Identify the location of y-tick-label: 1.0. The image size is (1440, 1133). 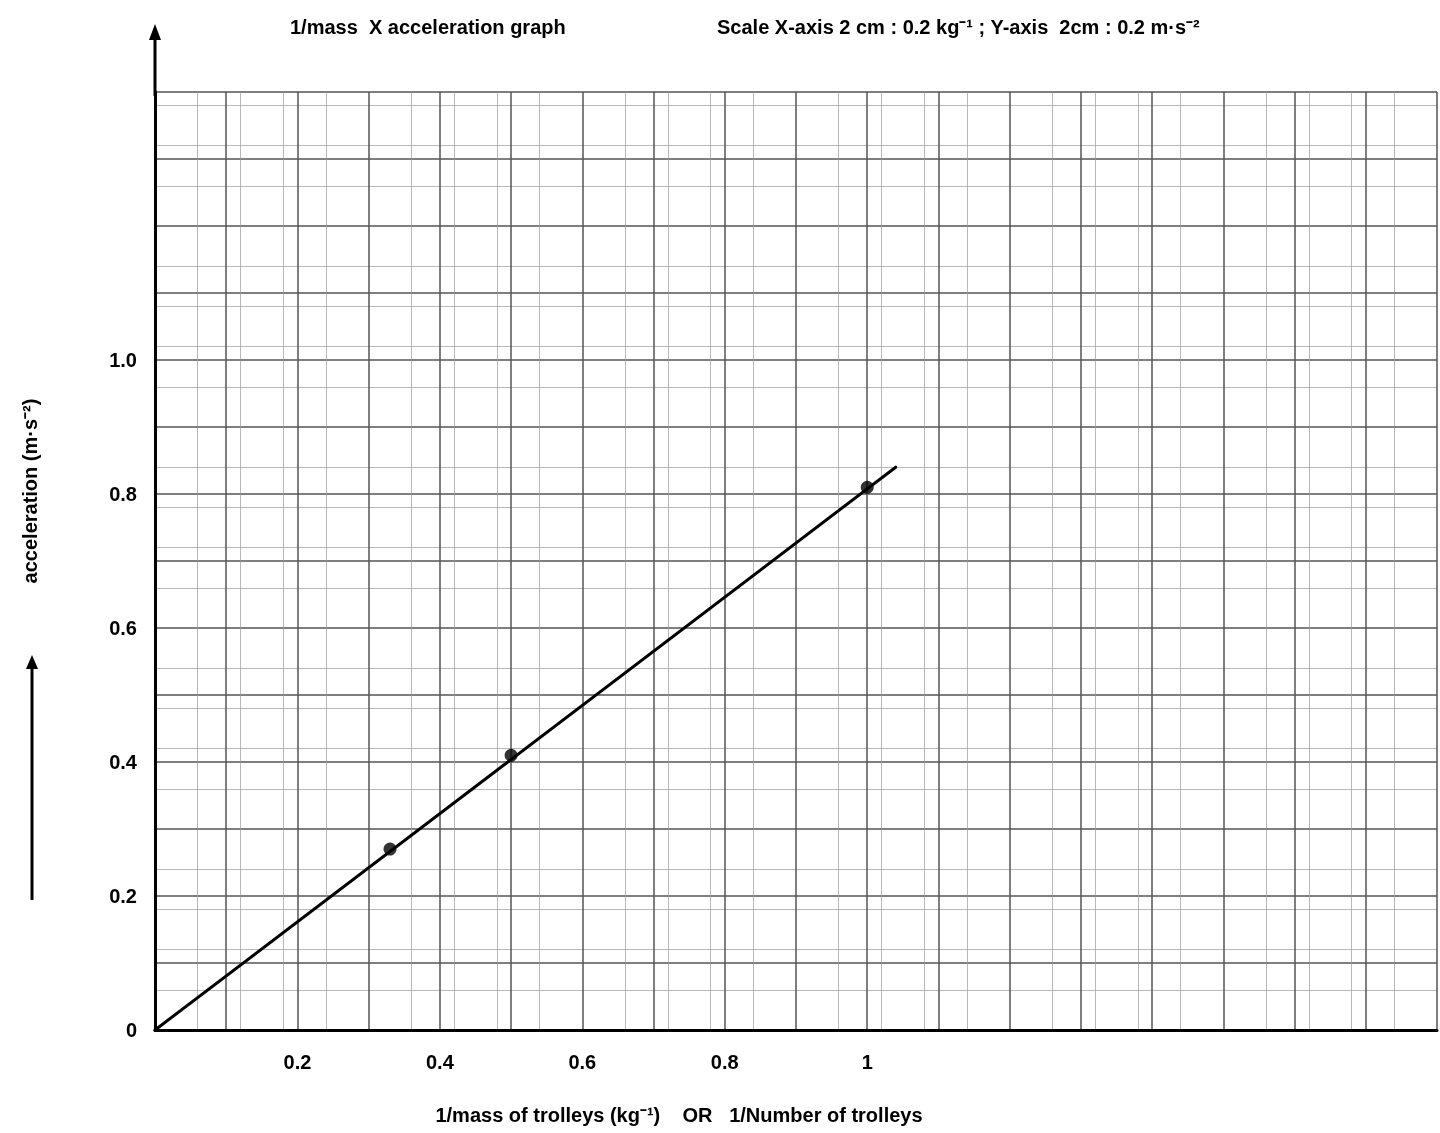
(123, 360).